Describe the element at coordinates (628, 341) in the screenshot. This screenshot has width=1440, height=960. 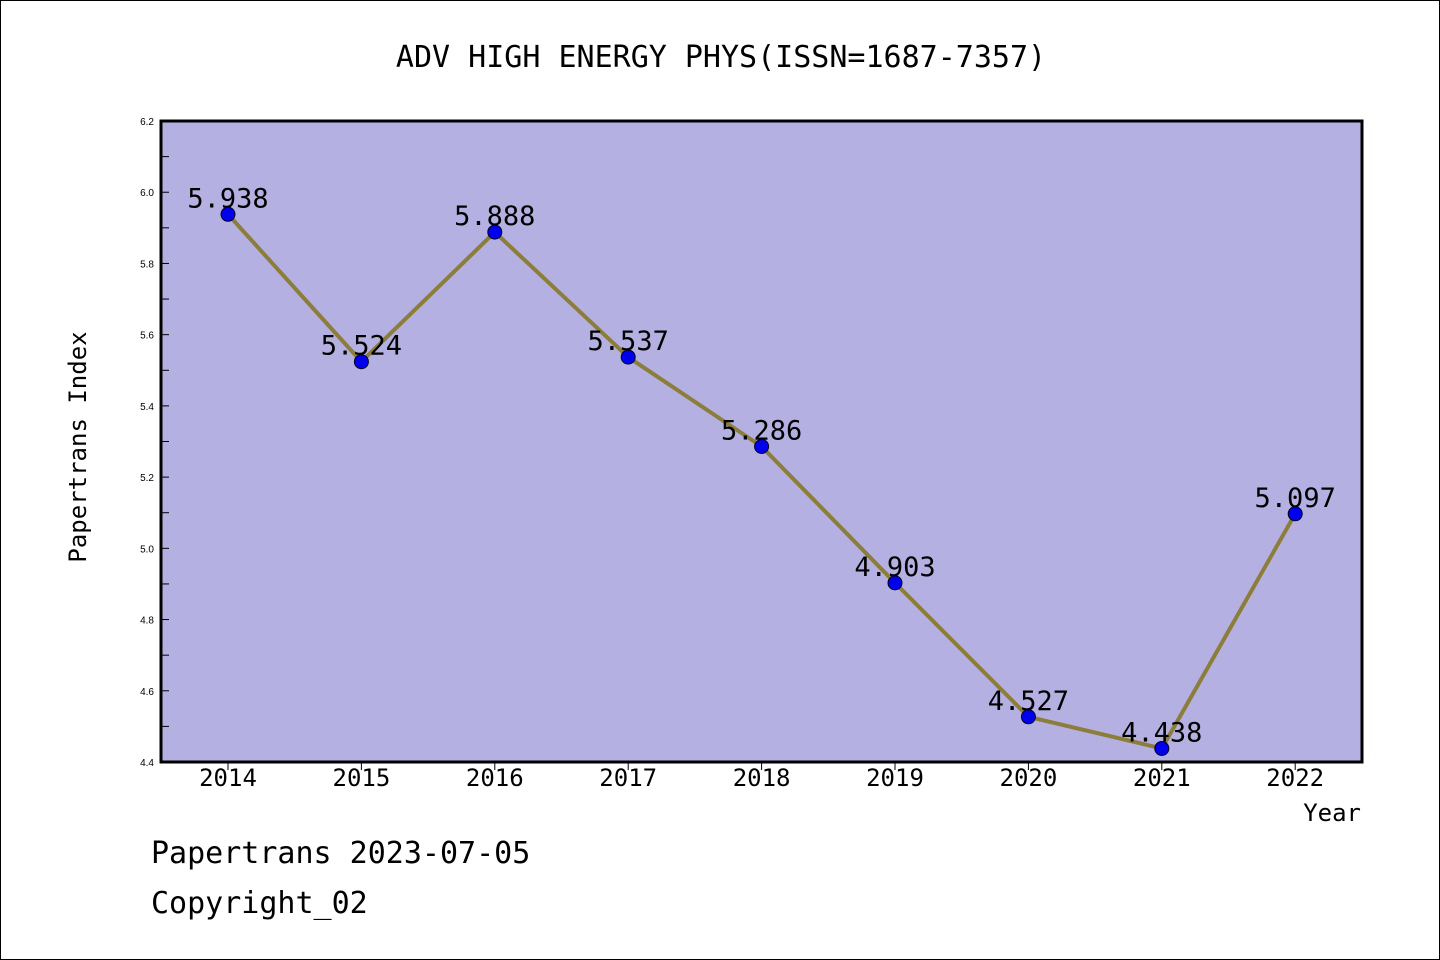
I see `data-label: 5.537` at that location.